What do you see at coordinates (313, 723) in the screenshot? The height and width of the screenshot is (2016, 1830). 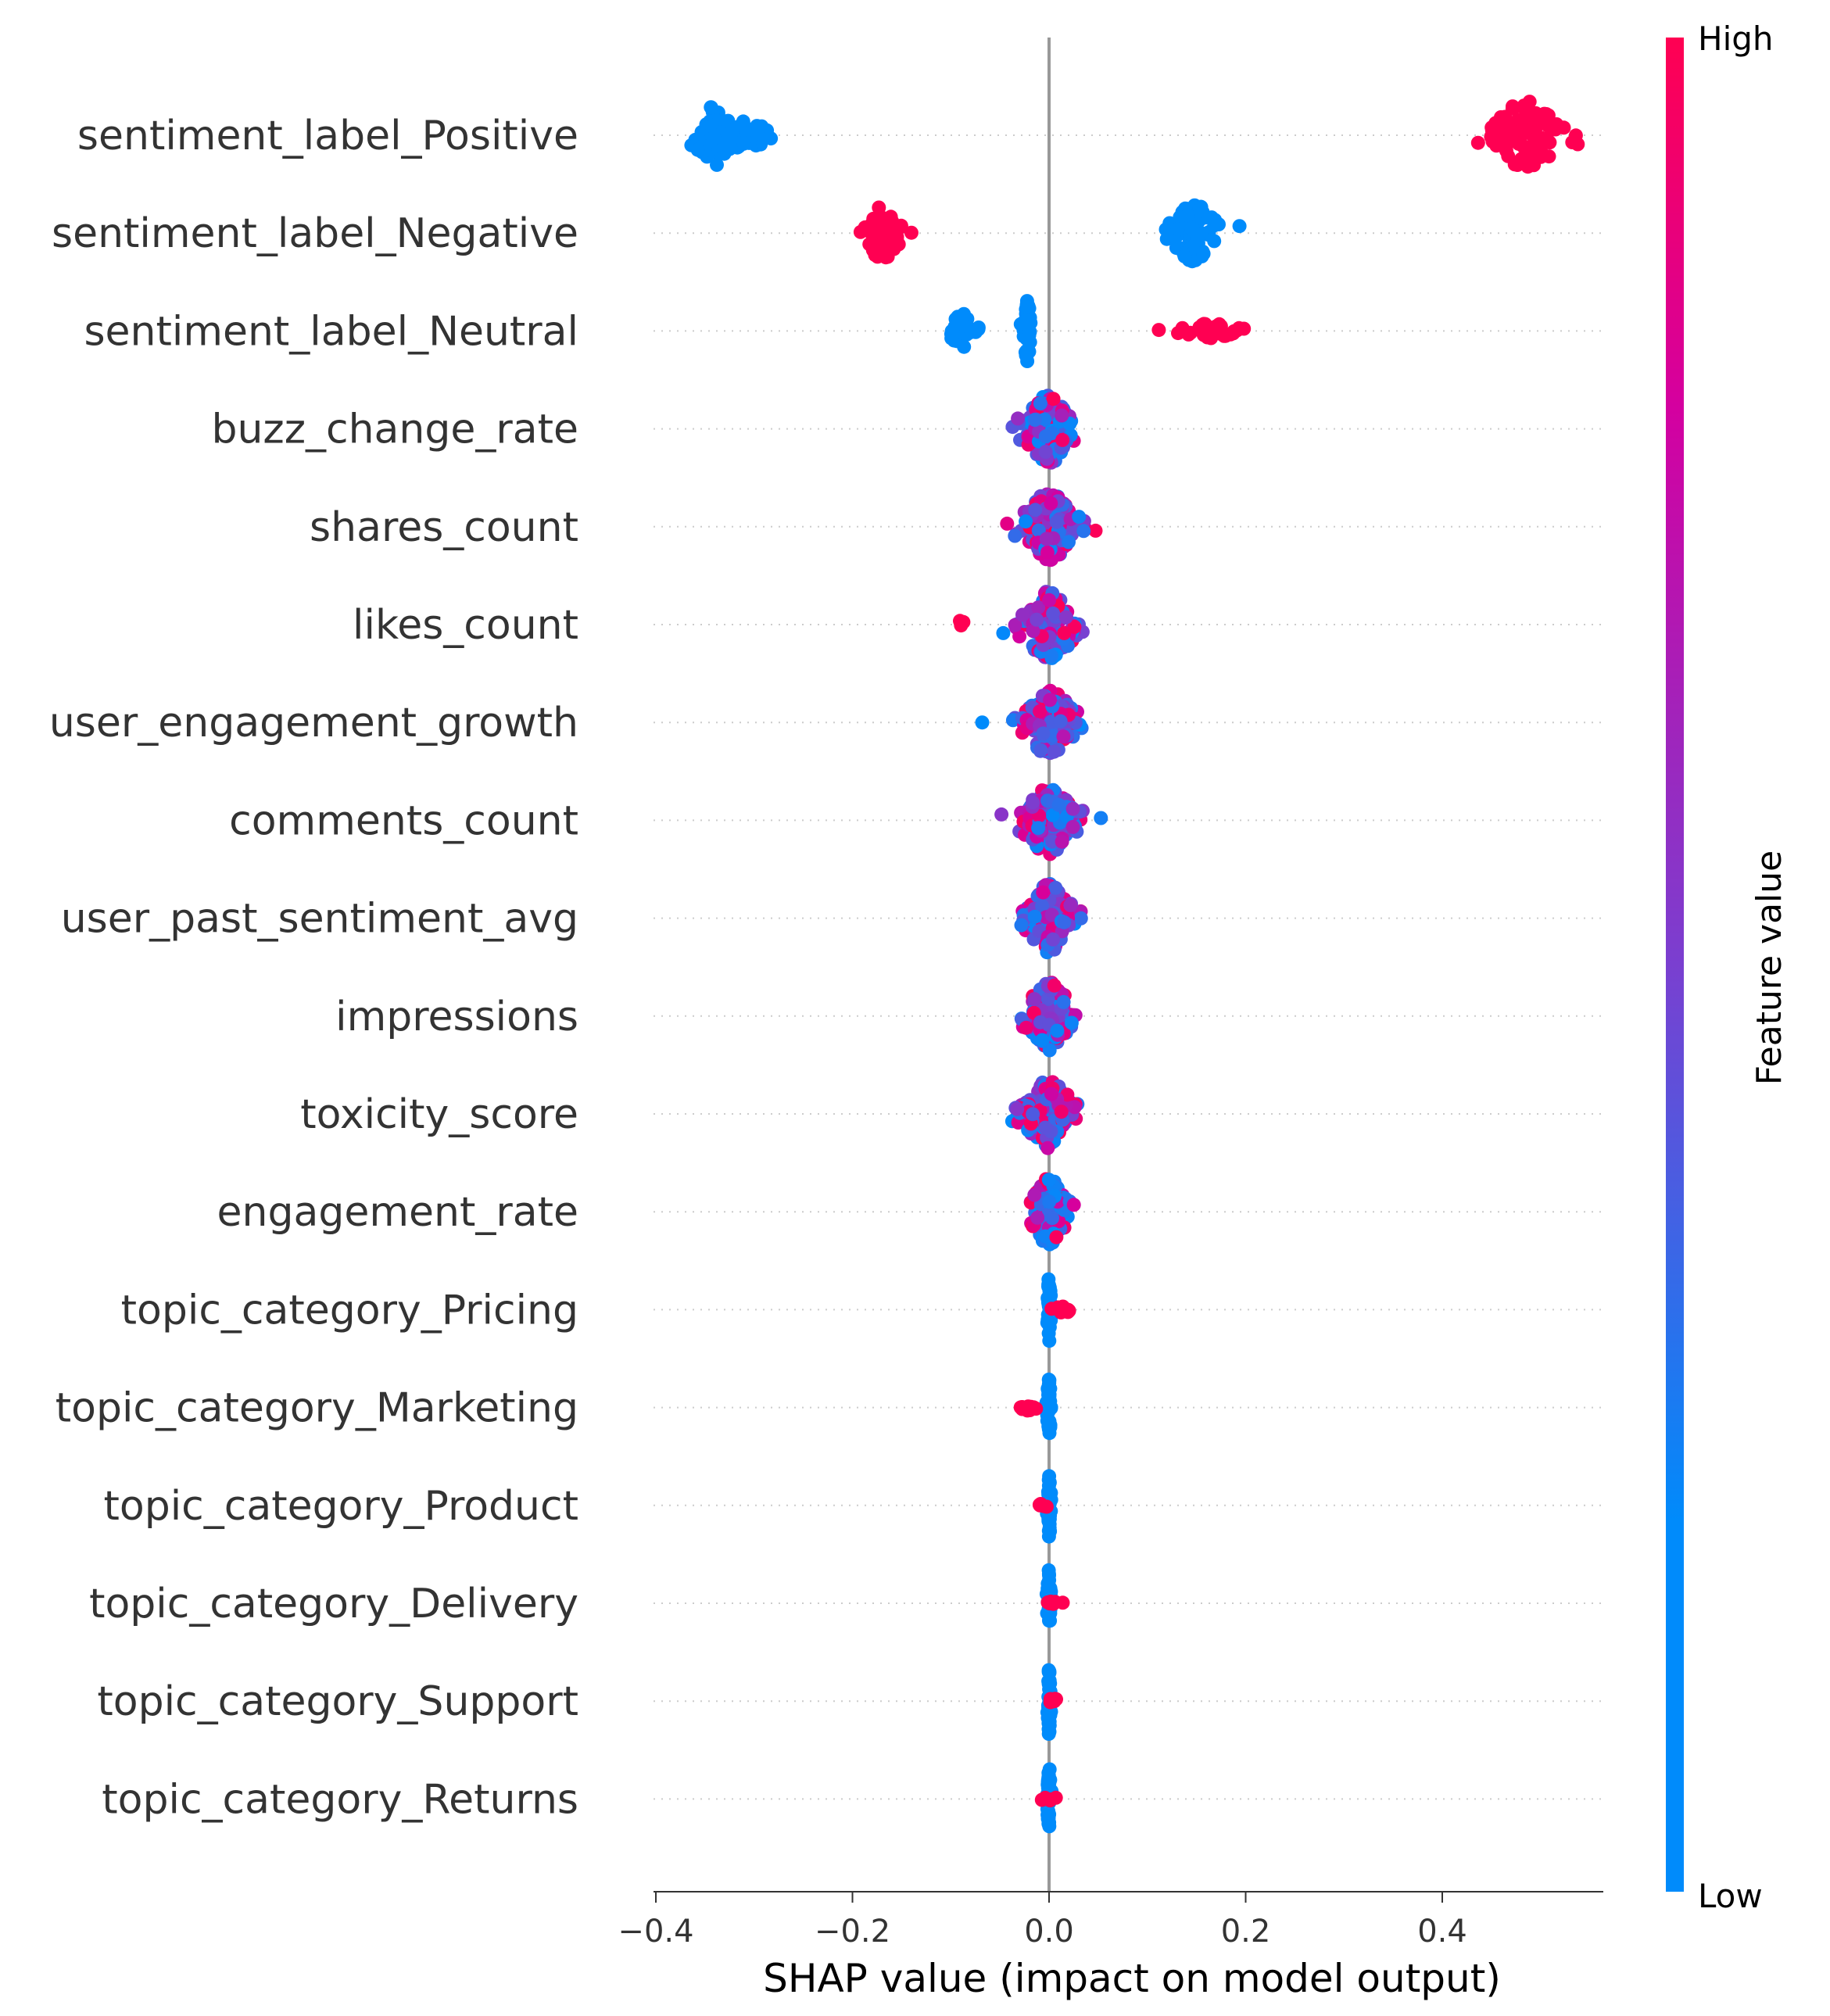 I see `feature-label: user_engagement_growth` at bounding box center [313, 723].